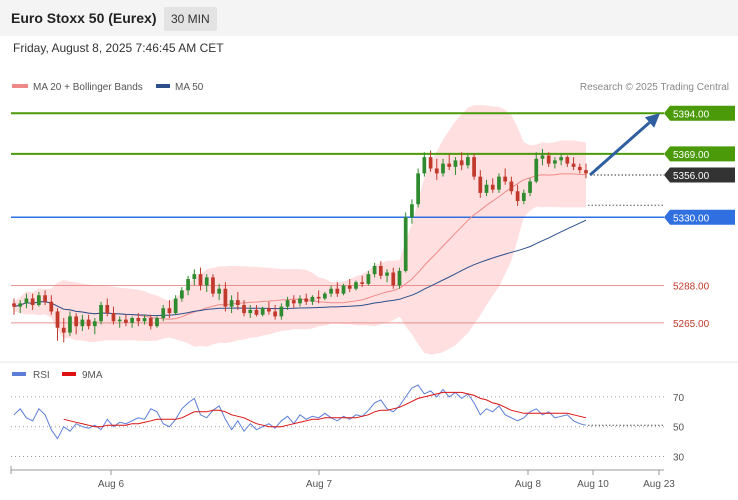 The height and width of the screenshot is (500, 738). I want to click on legend-rsi-ma-swatch, so click(69, 374).